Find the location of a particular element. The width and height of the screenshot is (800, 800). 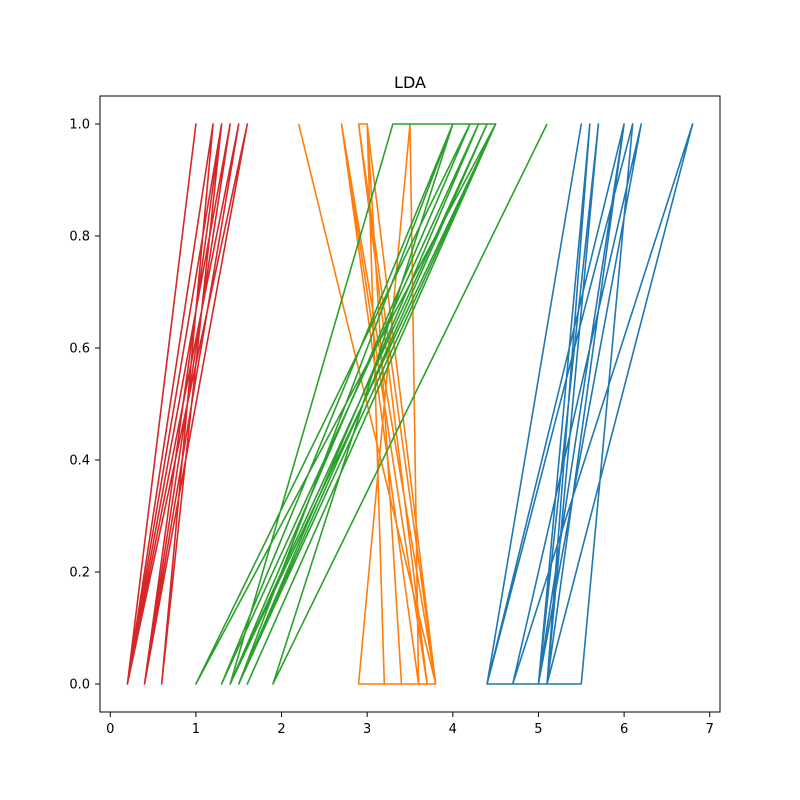

x-tick-label: 5 is located at coordinates (538, 729).